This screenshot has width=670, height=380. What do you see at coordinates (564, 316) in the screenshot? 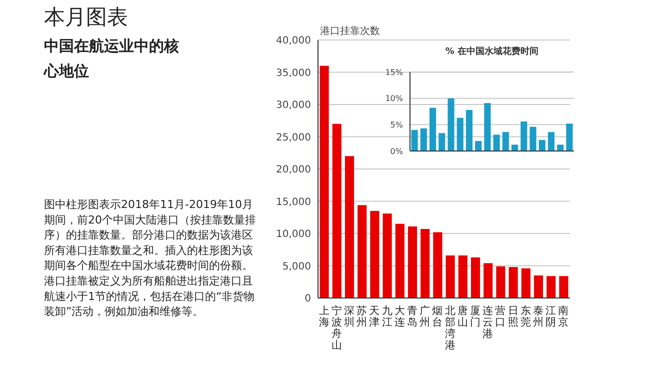
I see `x-tick-label: 南京` at bounding box center [564, 316].